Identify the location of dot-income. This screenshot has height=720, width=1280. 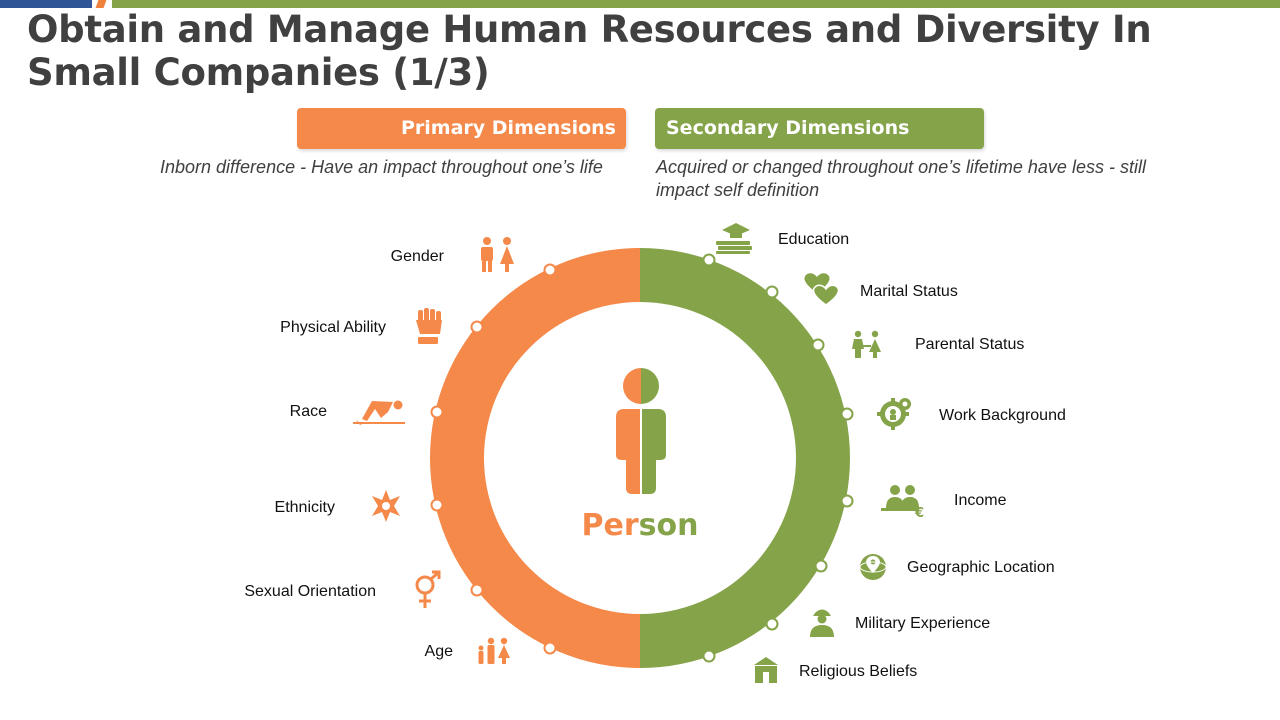
(847, 501).